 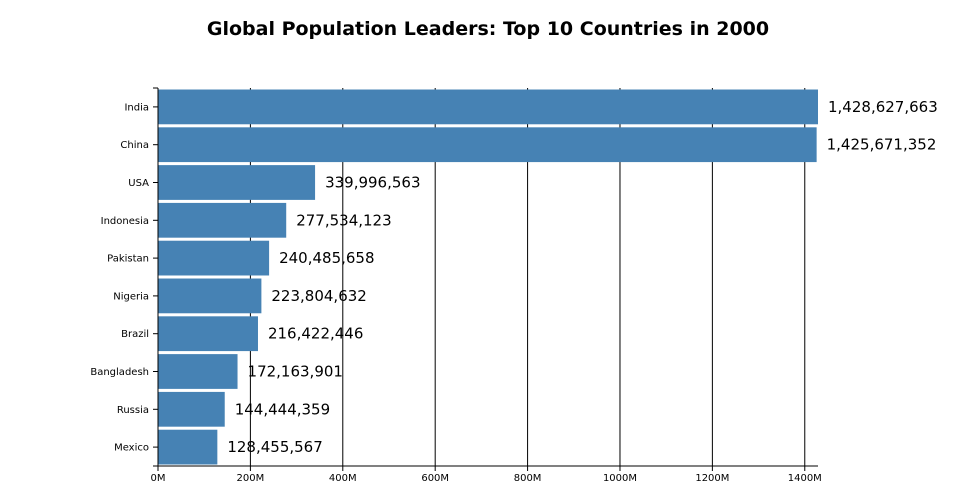 What do you see at coordinates (158, 478) in the screenshot?
I see `x-tick-label: 0M` at bounding box center [158, 478].